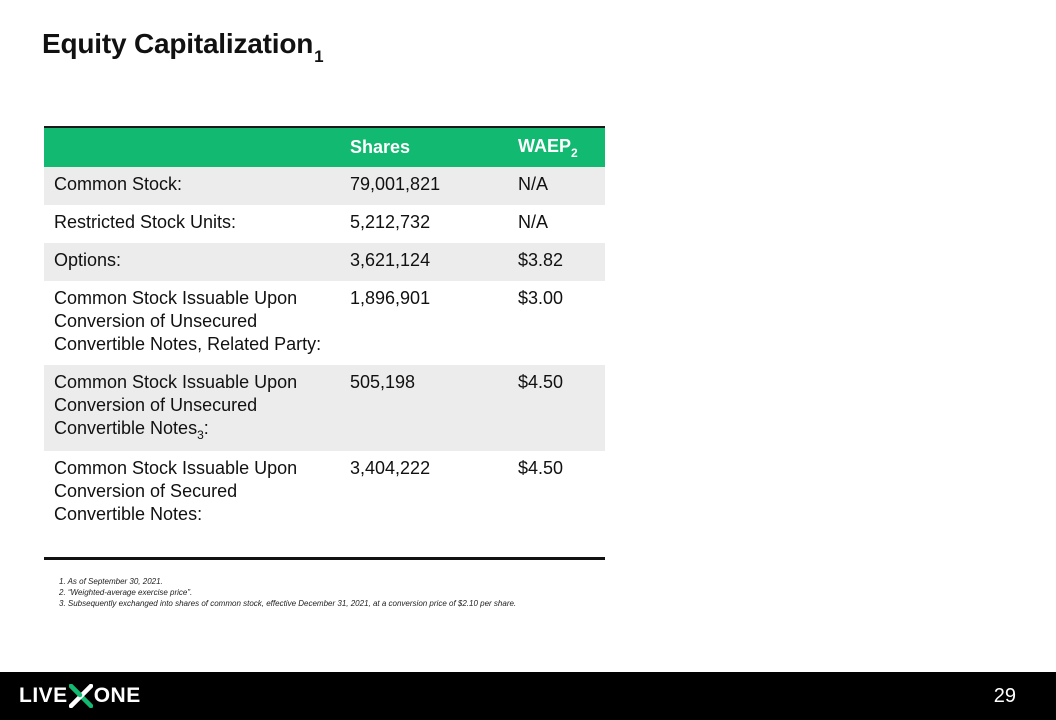  Describe the element at coordinates (574, 153) in the screenshot. I see `header-waep-footnote-ref: 2` at that location.